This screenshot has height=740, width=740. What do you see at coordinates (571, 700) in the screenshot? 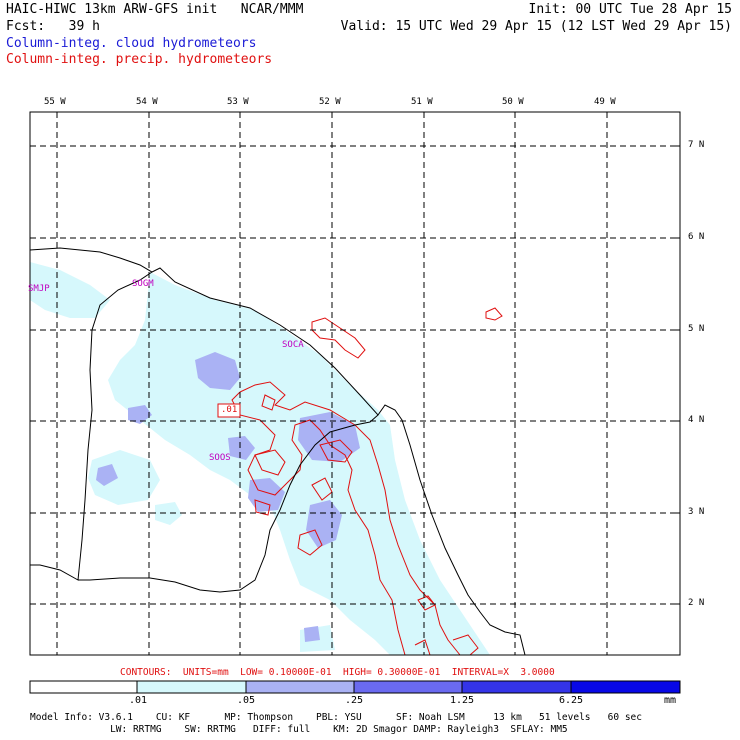
I see `colorbar-label-5: 6.25` at bounding box center [571, 700].